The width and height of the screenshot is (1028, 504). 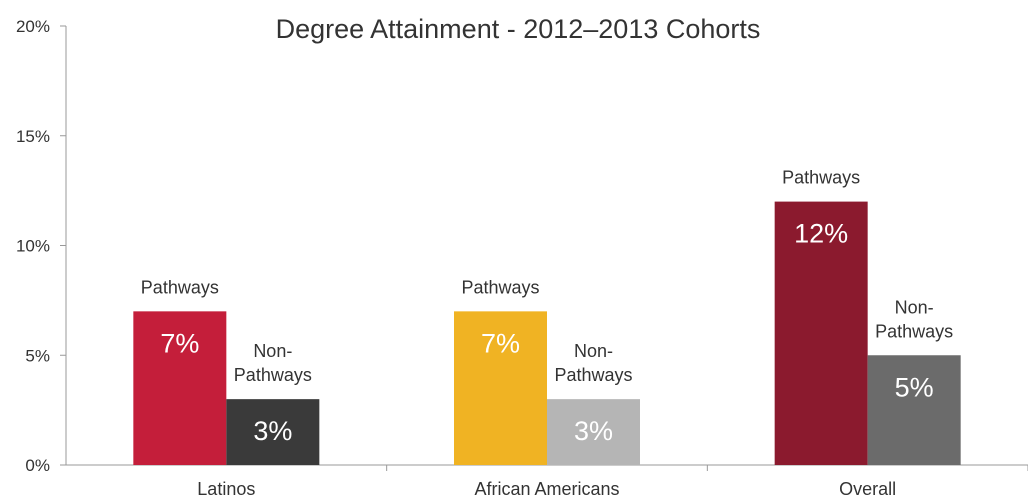 I want to click on y-tick-label: 5%, so click(x=37, y=355).